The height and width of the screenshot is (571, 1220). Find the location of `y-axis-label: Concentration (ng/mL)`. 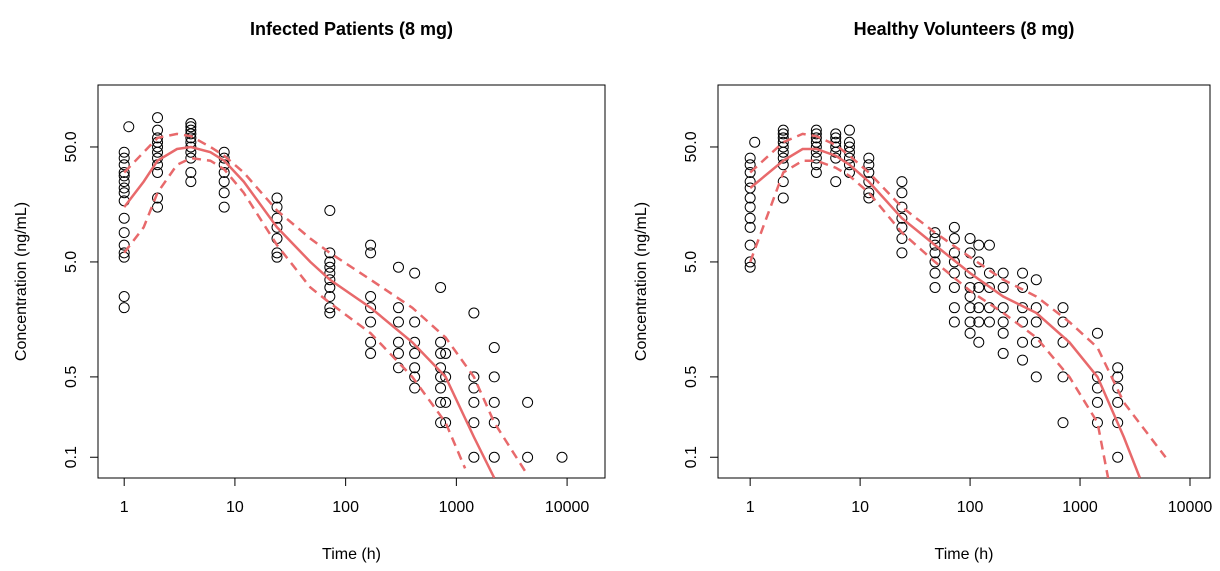

y-axis-label: Concentration (ng/mL) is located at coordinates (21, 281).